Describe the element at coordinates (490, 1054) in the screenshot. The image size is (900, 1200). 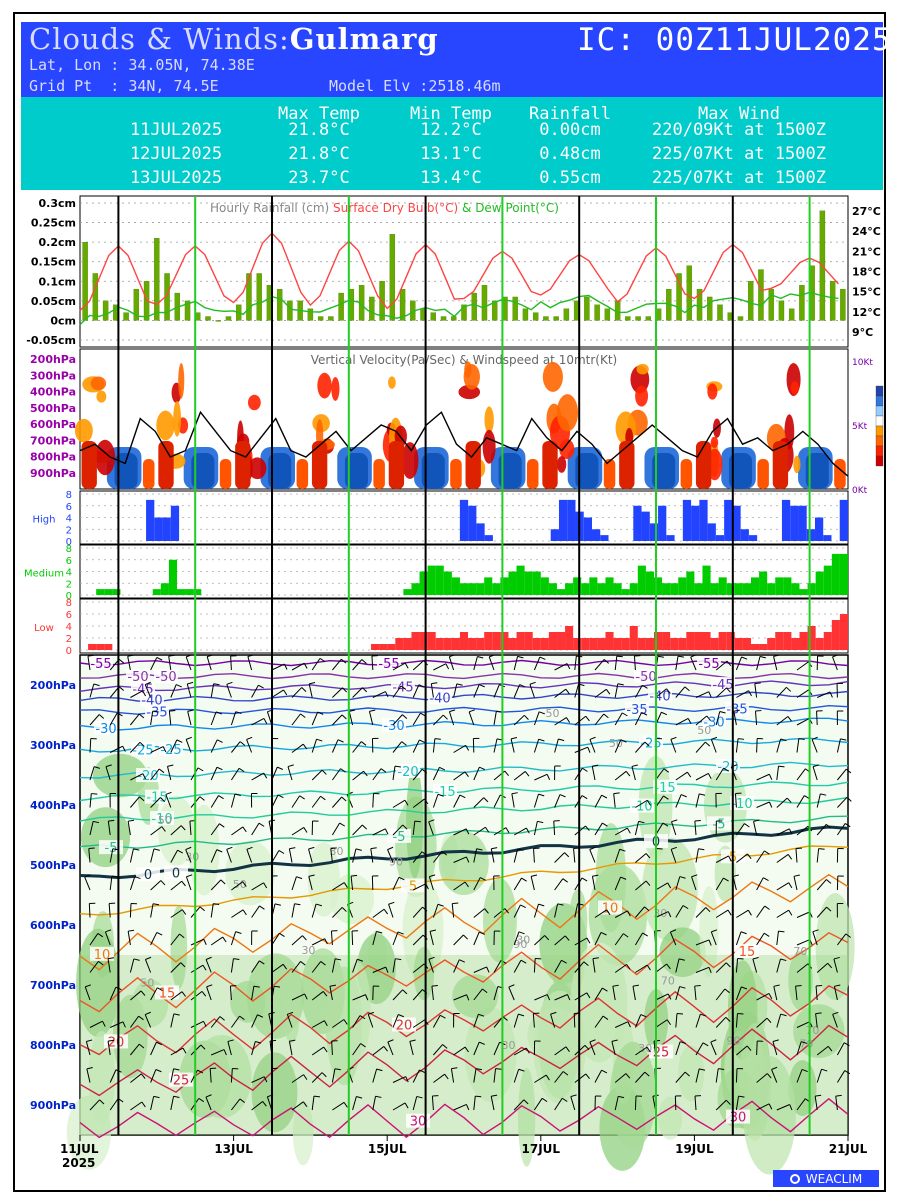
I see `rh-shade` at that location.